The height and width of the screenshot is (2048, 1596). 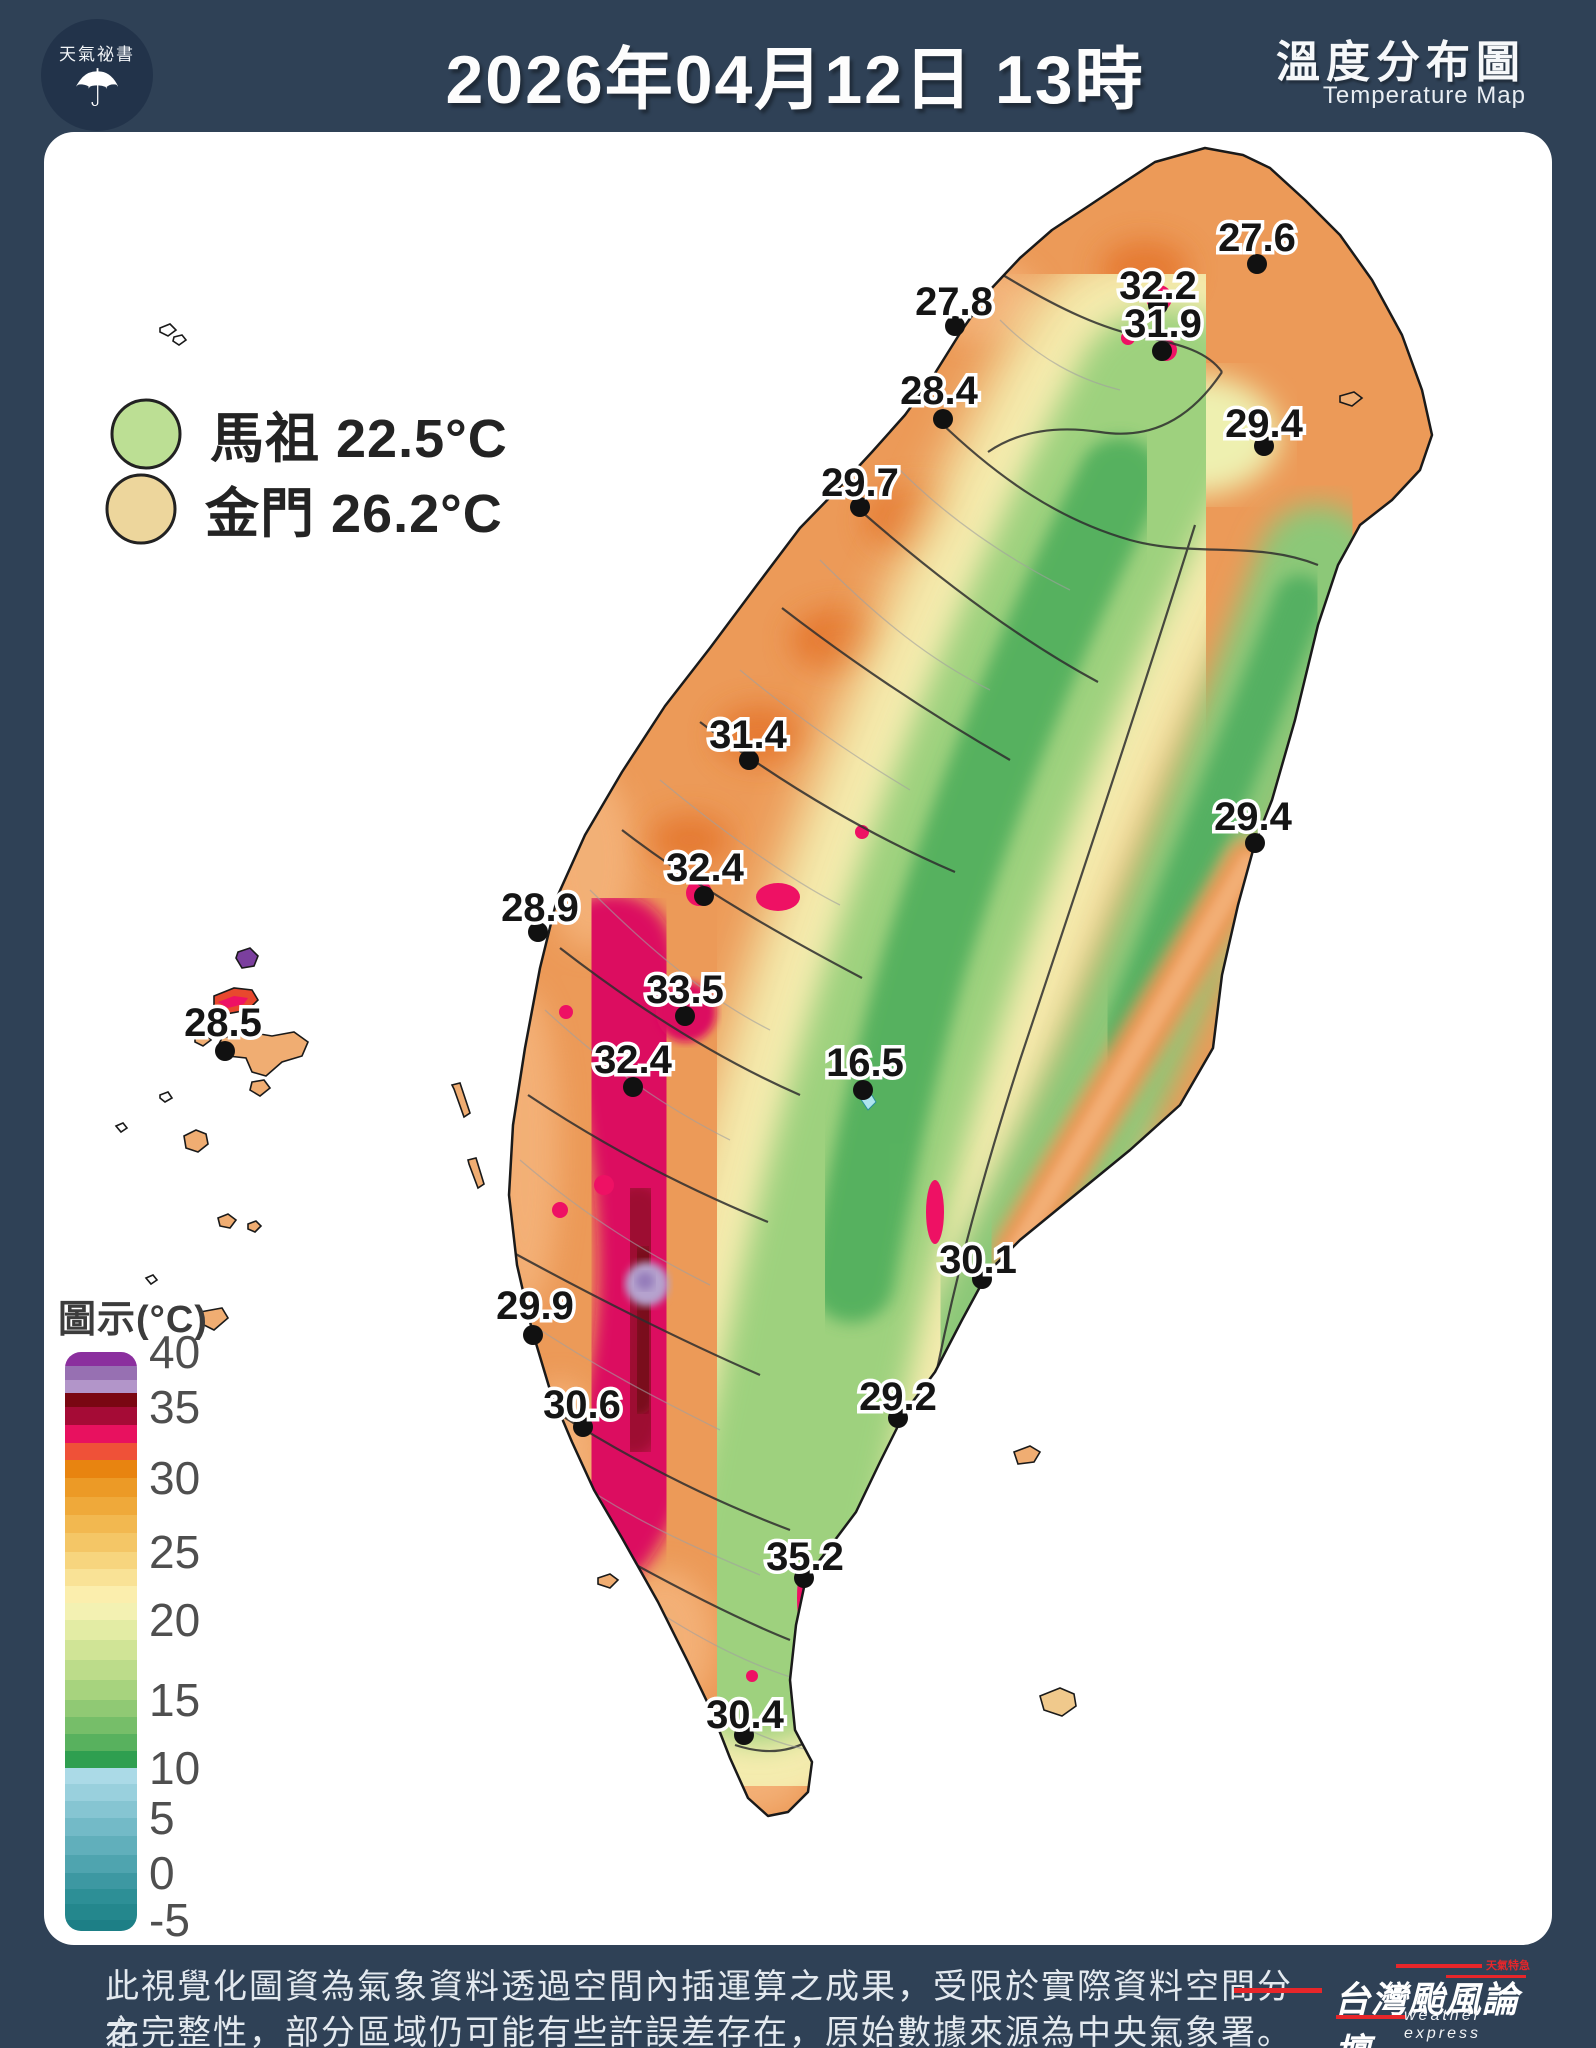 I want to click on turtle-island, so click(x=1351, y=399).